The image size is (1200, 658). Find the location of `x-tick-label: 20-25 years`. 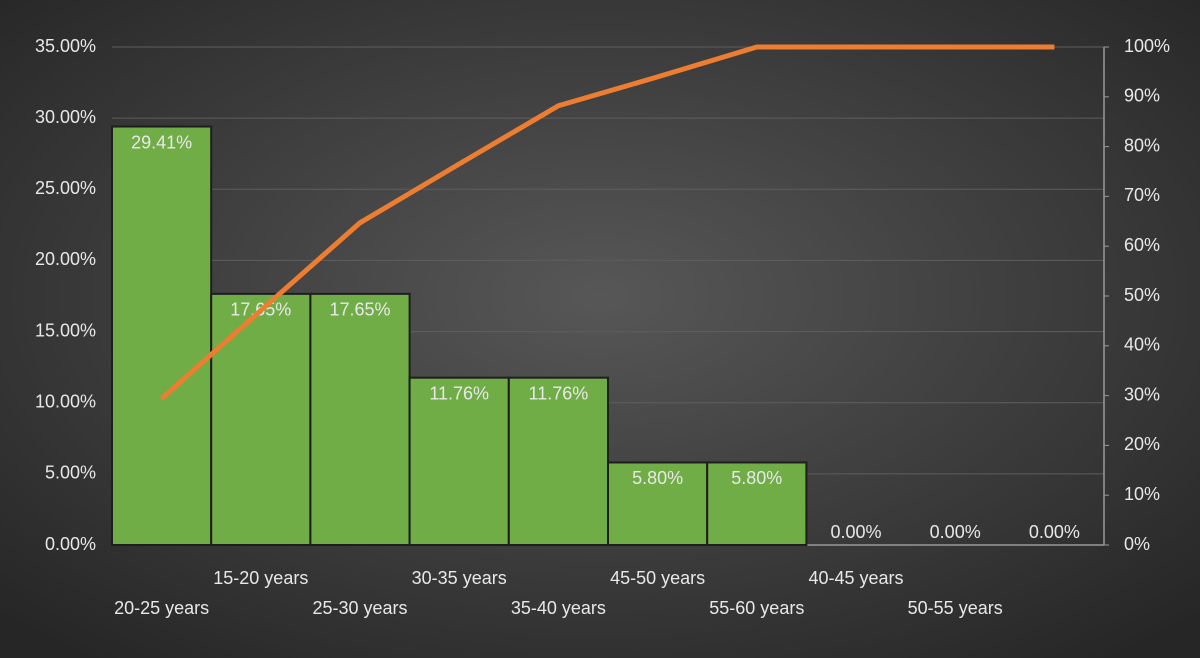

x-tick-label: 20-25 years is located at coordinates (161, 608).